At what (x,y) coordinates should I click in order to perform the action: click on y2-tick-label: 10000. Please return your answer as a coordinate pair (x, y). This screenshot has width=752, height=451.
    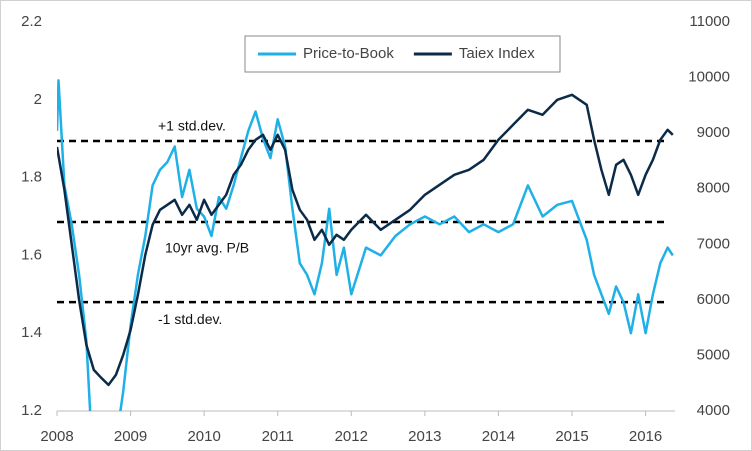
    Looking at the image, I should click on (709, 77).